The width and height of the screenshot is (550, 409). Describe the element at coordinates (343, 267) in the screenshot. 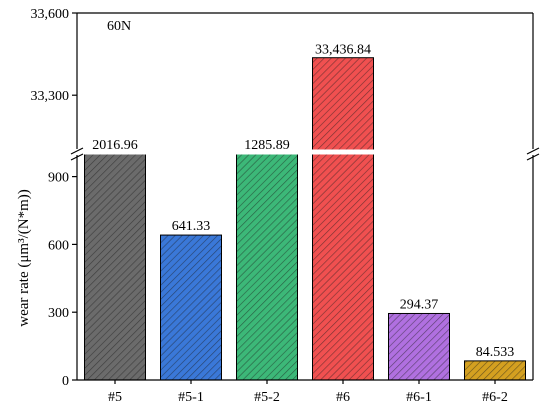

I see `bar-#6-lower` at that location.